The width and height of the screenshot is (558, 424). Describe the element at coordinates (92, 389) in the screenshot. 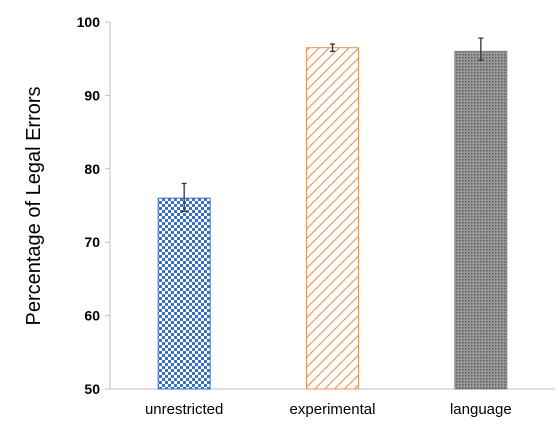

I see `y-tick-label: 50` at that location.